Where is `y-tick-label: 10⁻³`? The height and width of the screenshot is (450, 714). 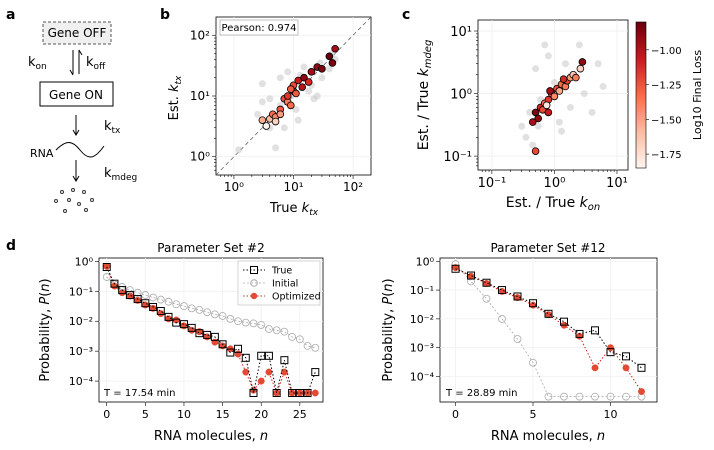
y-tick-label: 10⁻³ is located at coordinates (81, 351).